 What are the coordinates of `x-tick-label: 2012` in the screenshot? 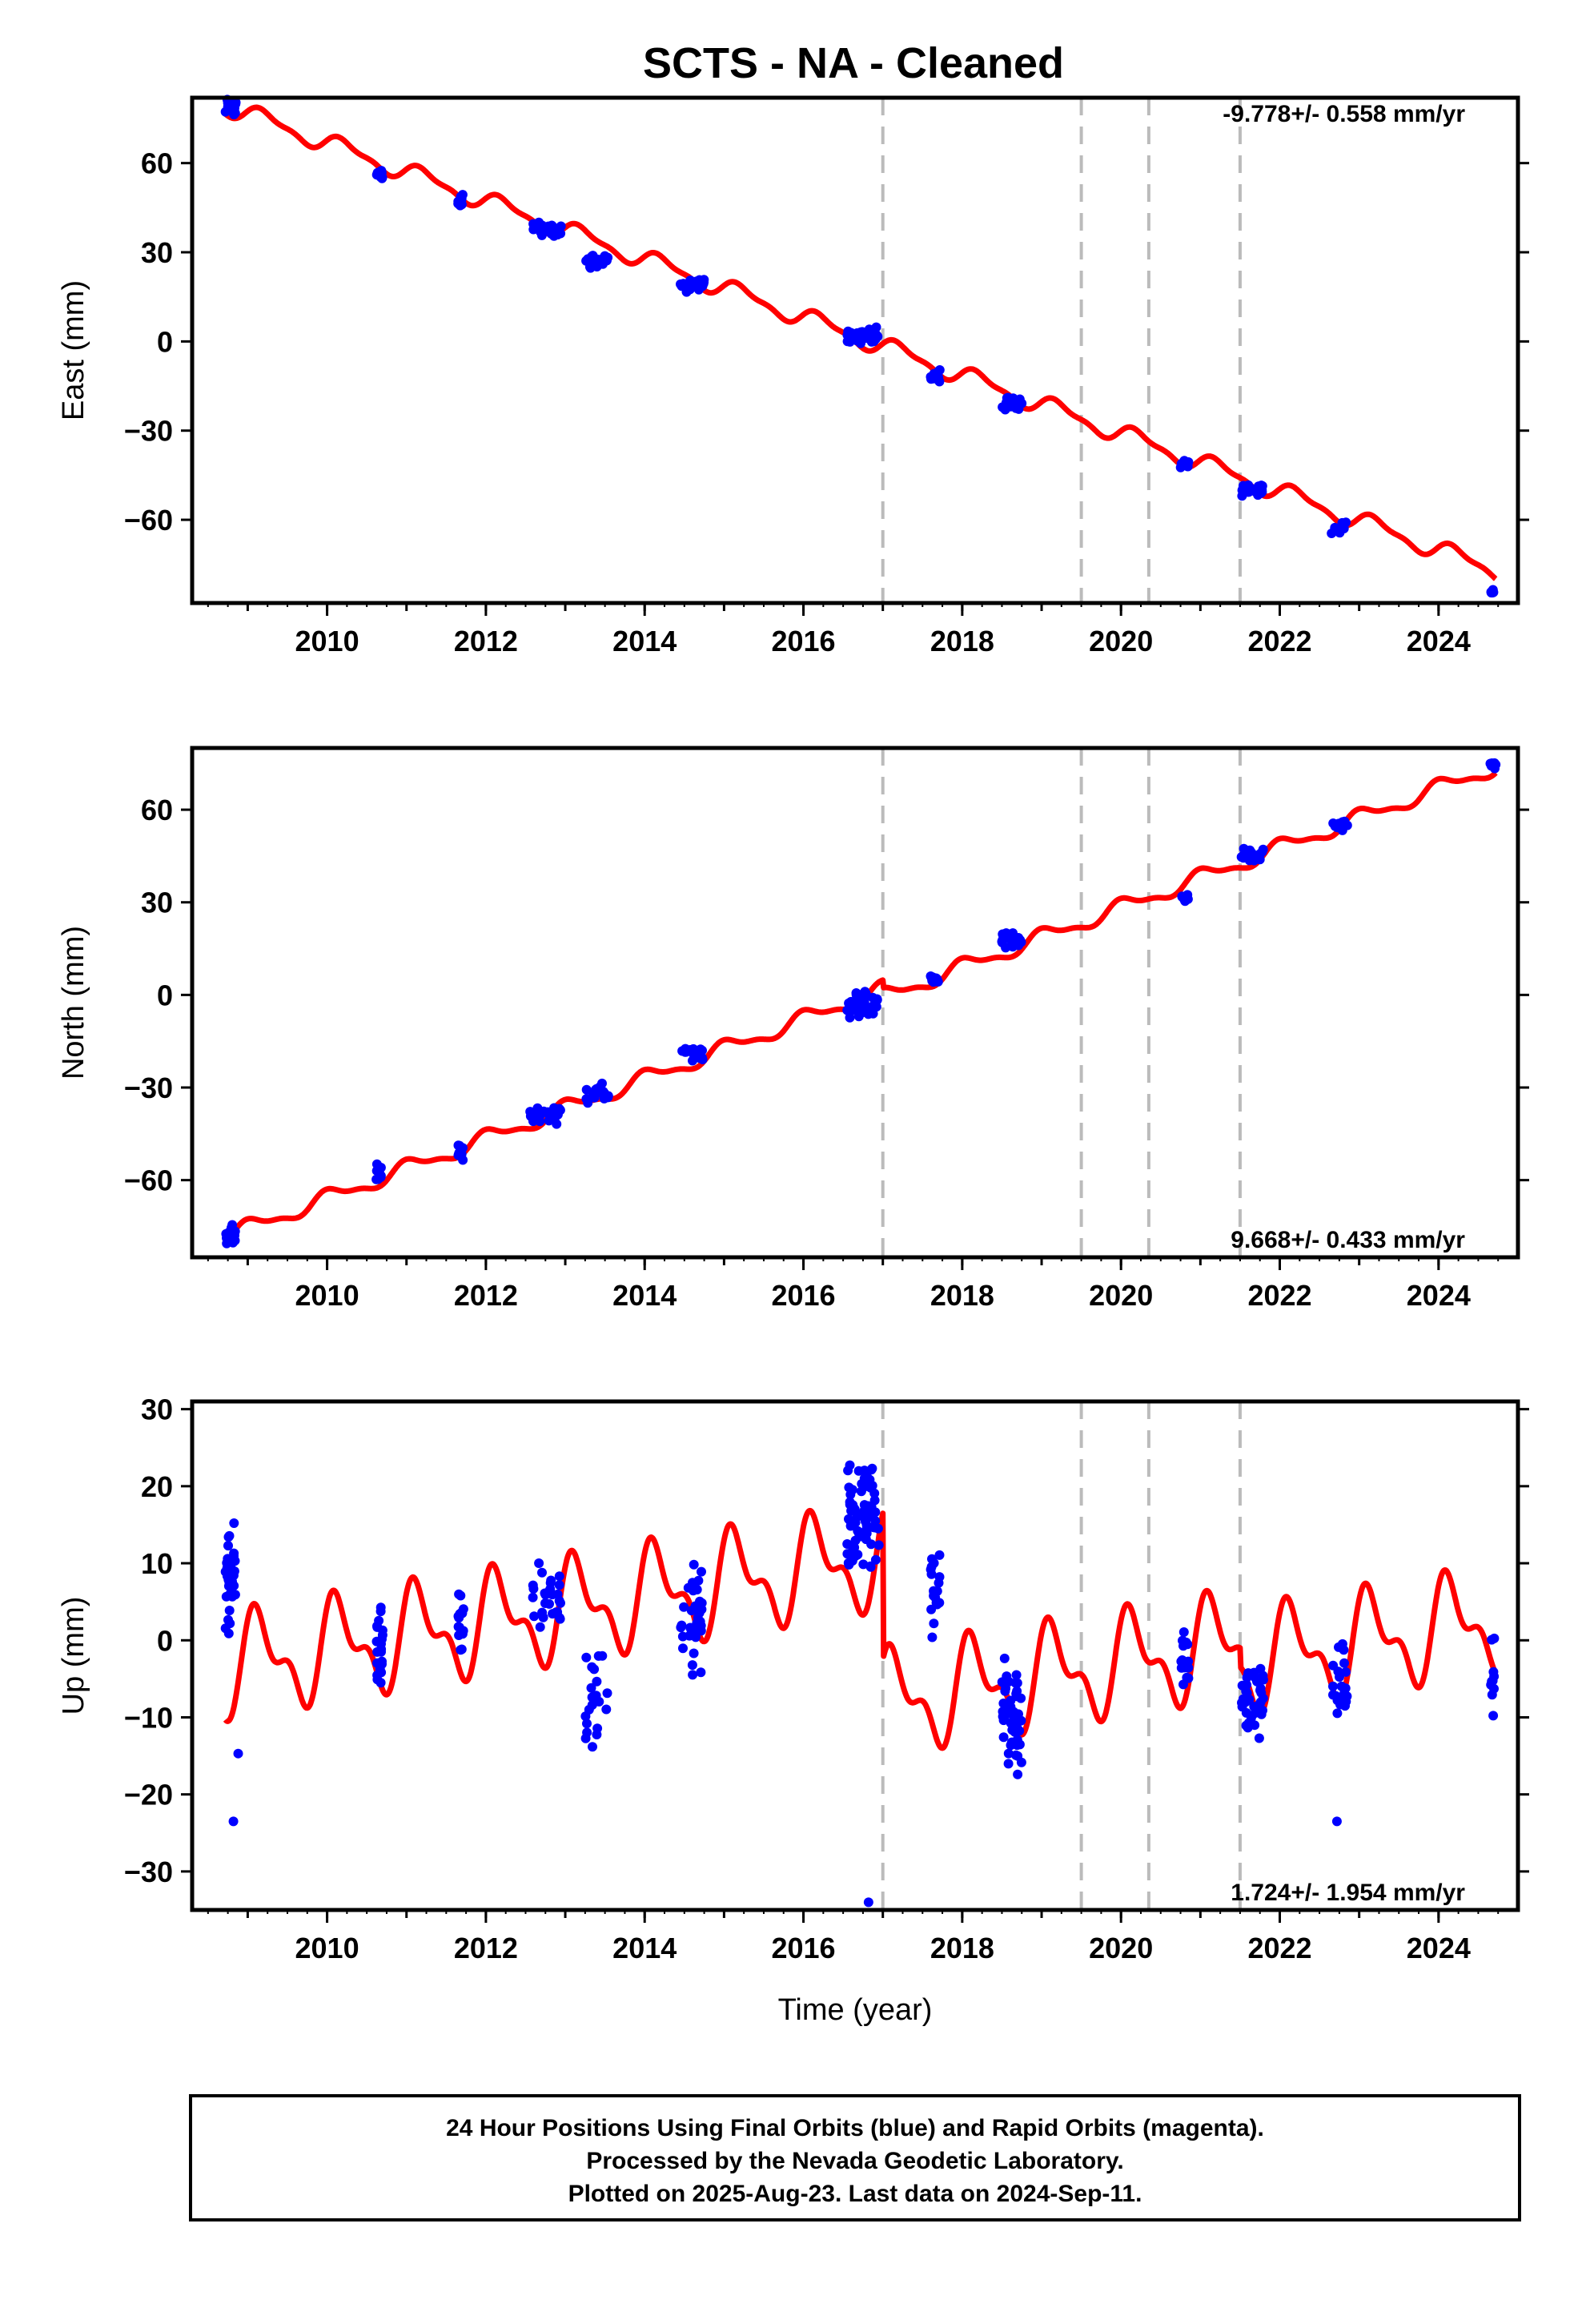 It's located at (486, 1295).